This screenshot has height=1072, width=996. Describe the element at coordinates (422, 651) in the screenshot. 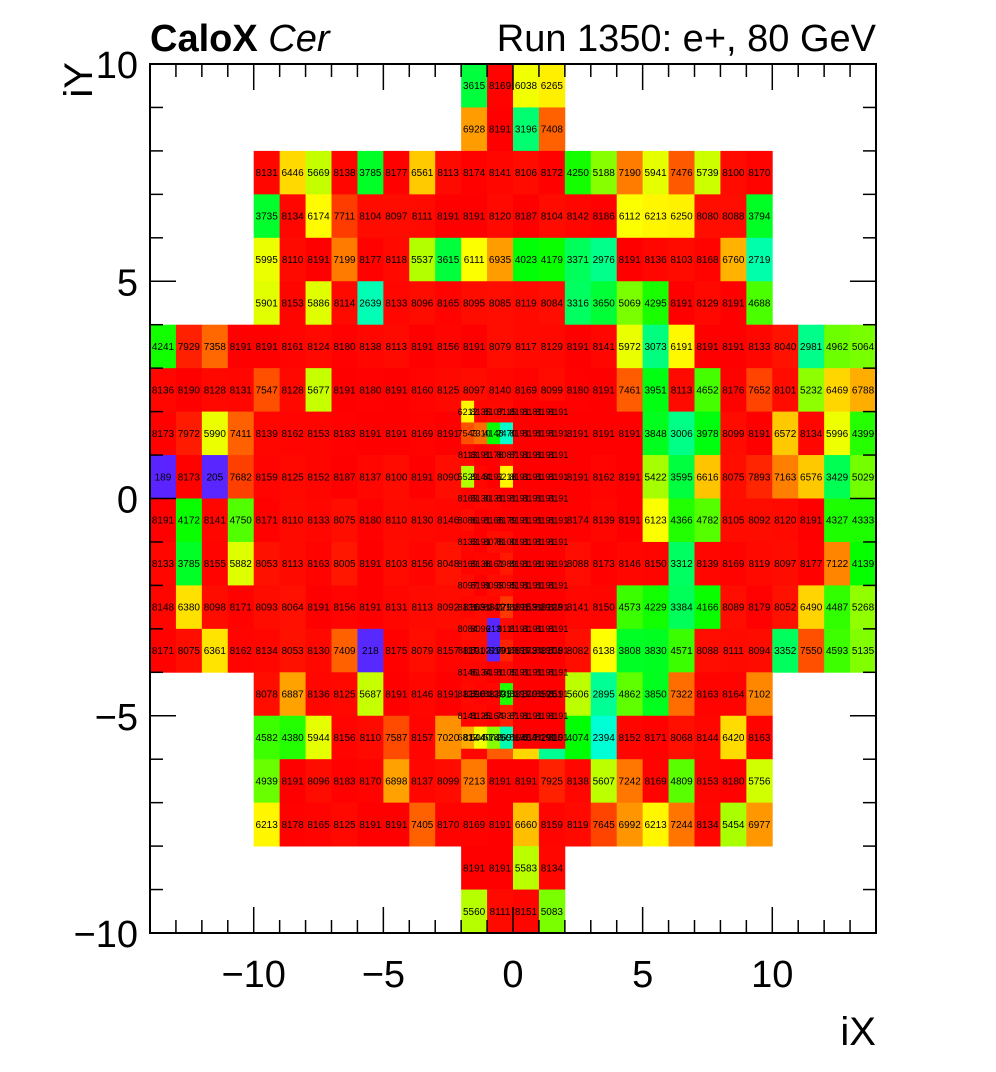

I see `cell-value-label: 8079` at that location.